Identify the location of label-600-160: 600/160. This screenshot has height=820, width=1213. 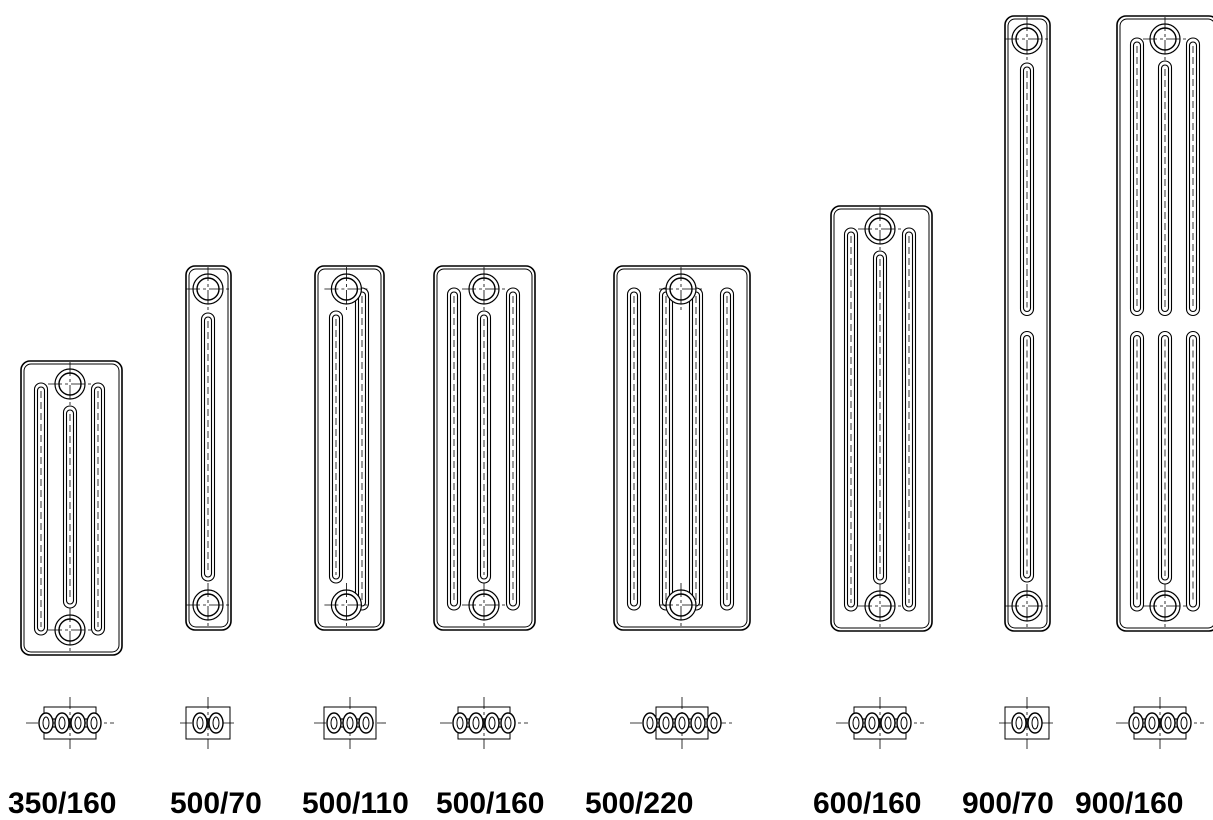
(867, 803).